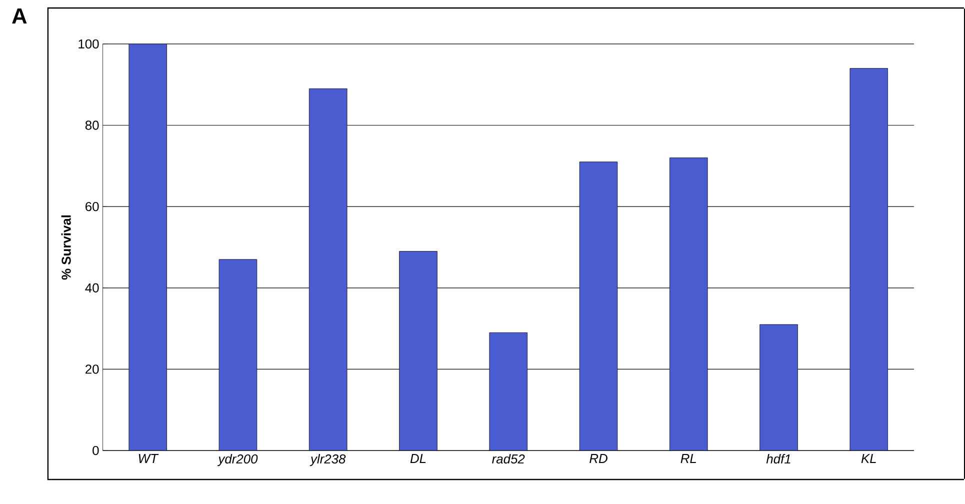 The image size is (965, 504). I want to click on text: A, so click(19, 16).